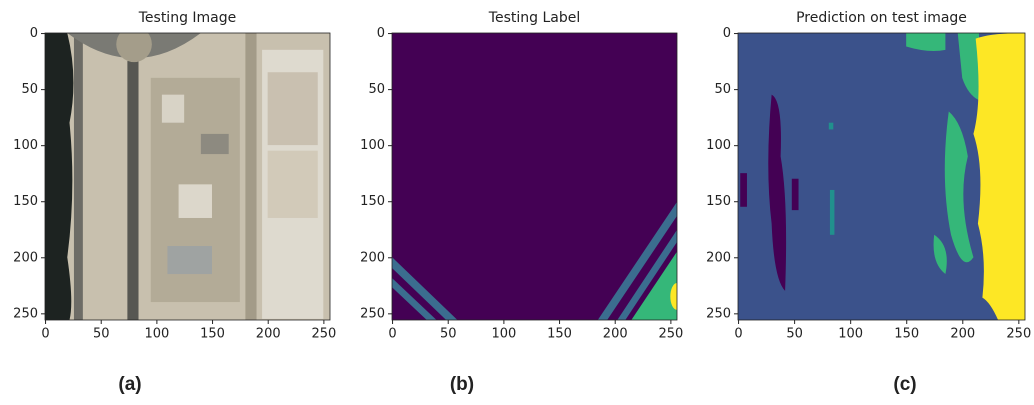  I want to click on panel-caption: (c), so click(904, 384).